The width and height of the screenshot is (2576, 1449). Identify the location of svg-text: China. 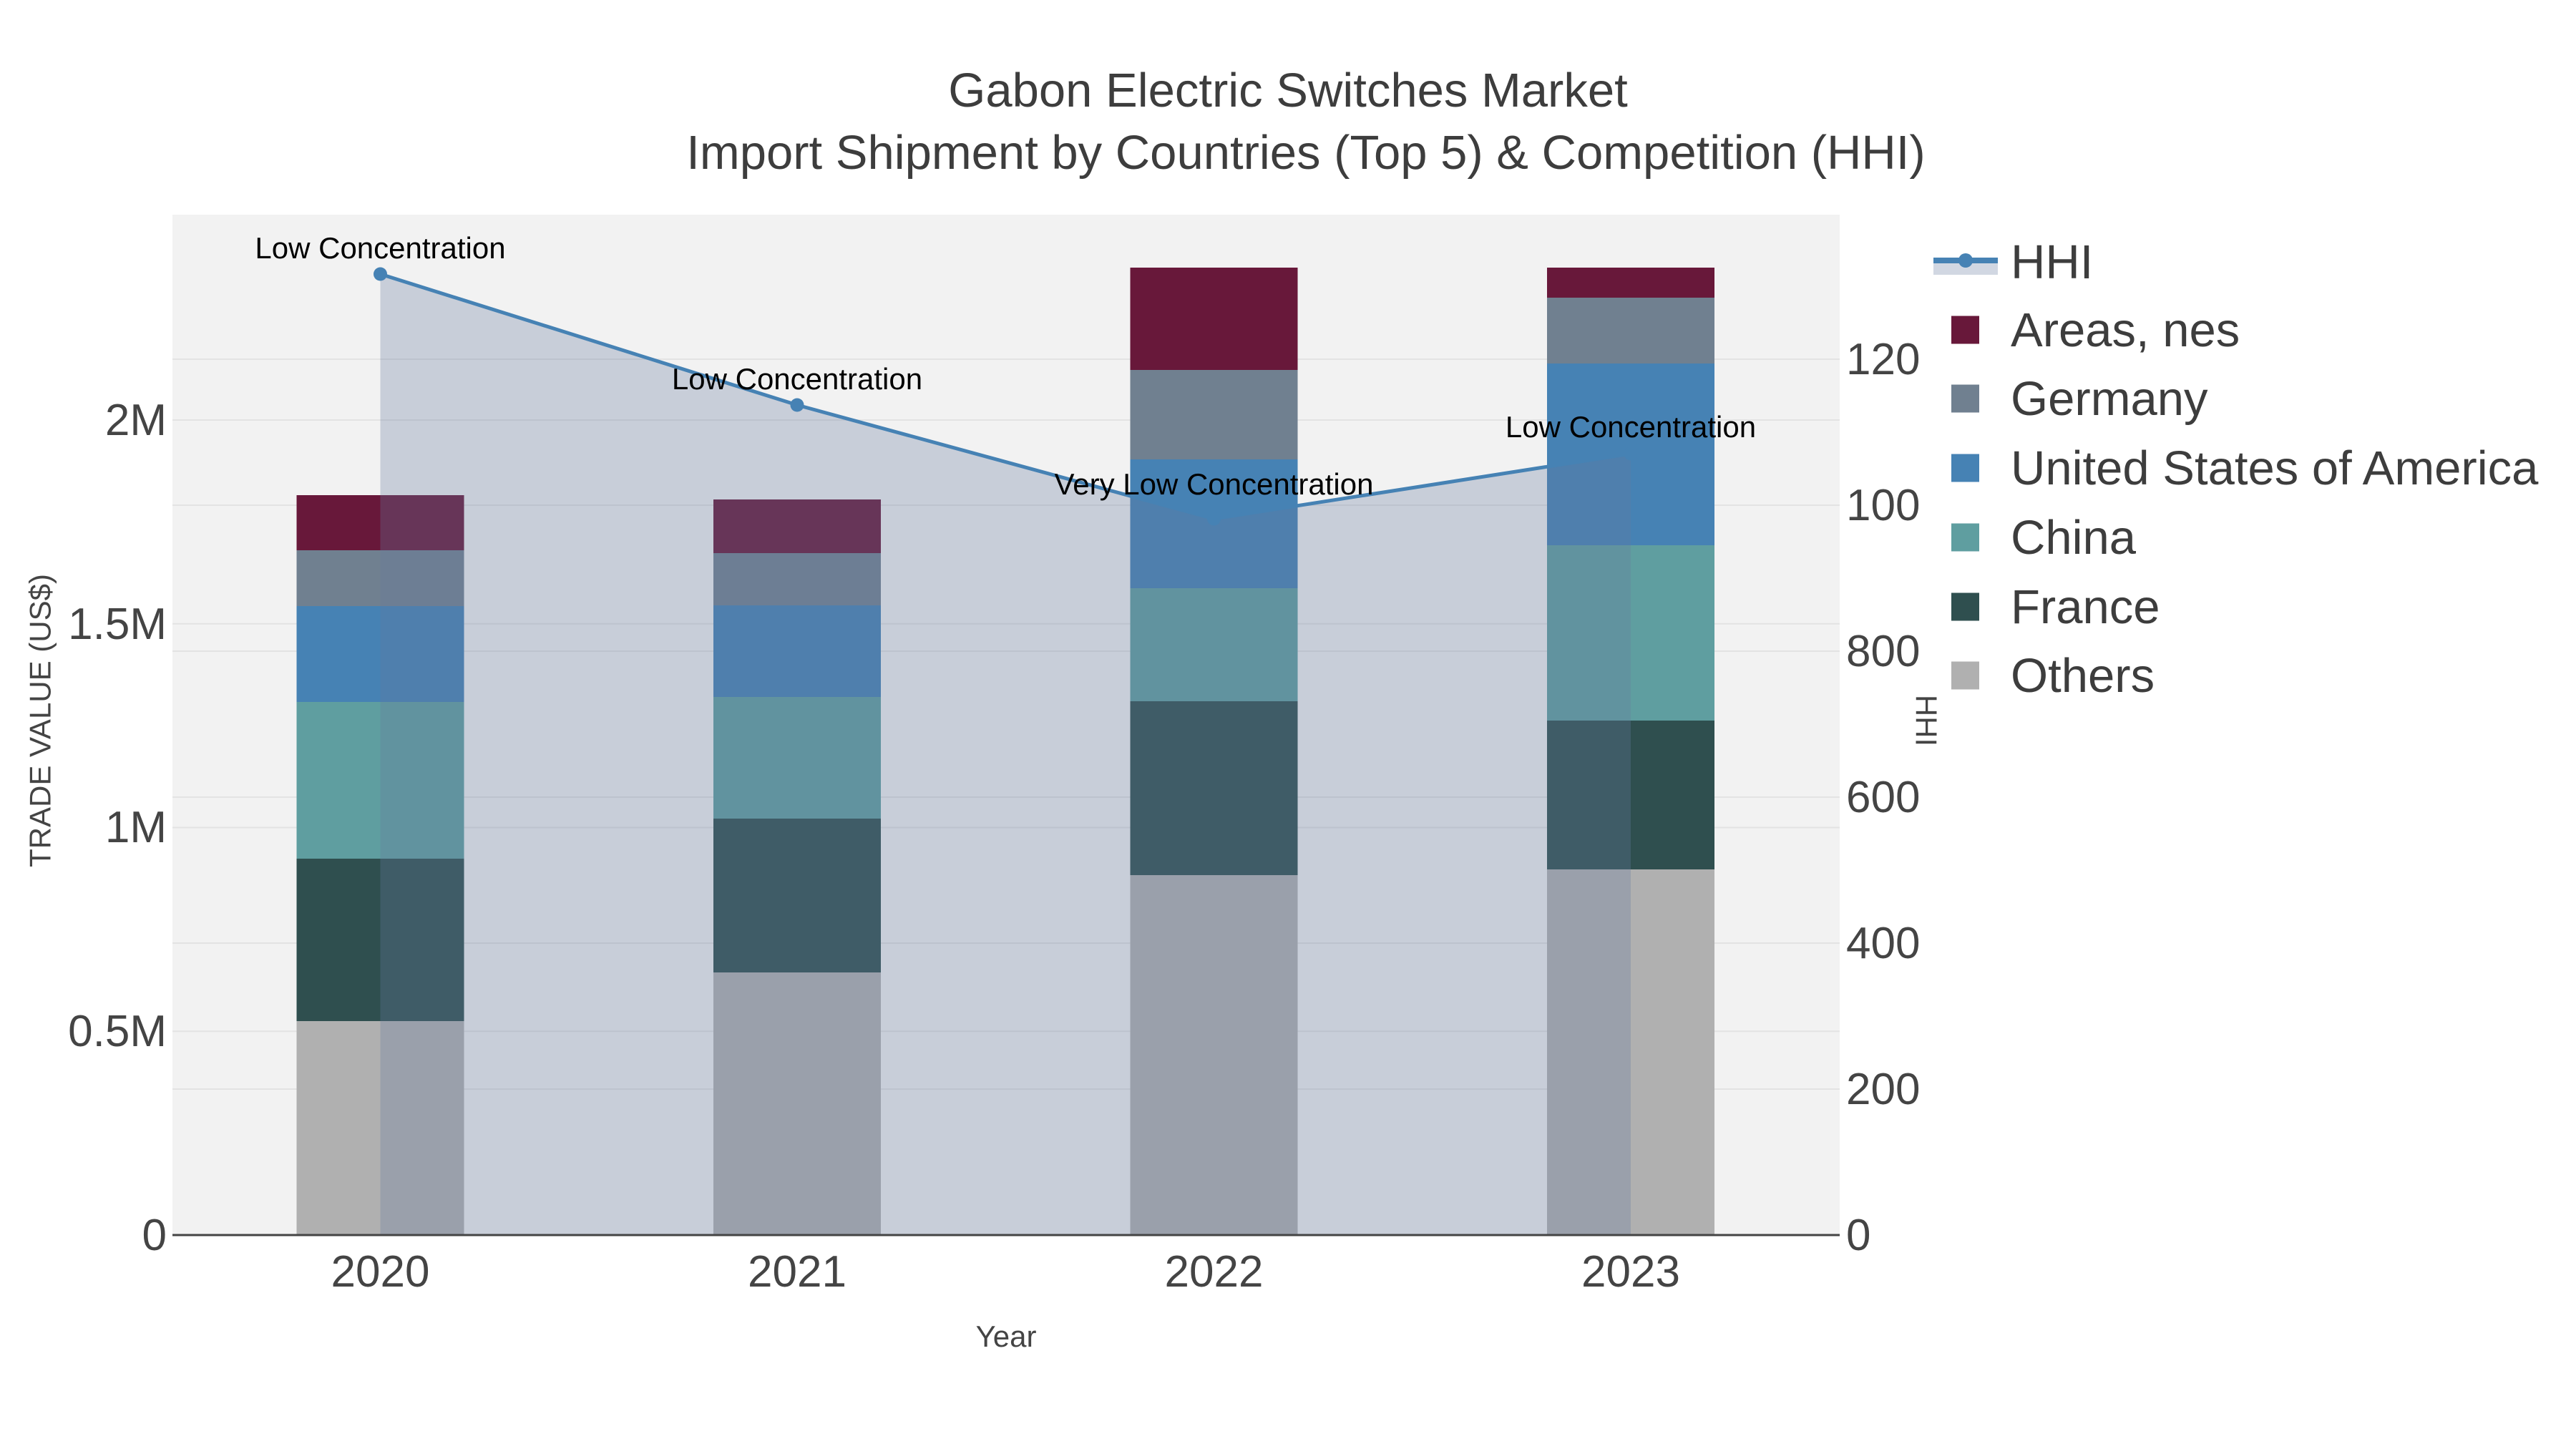
(2074, 538).